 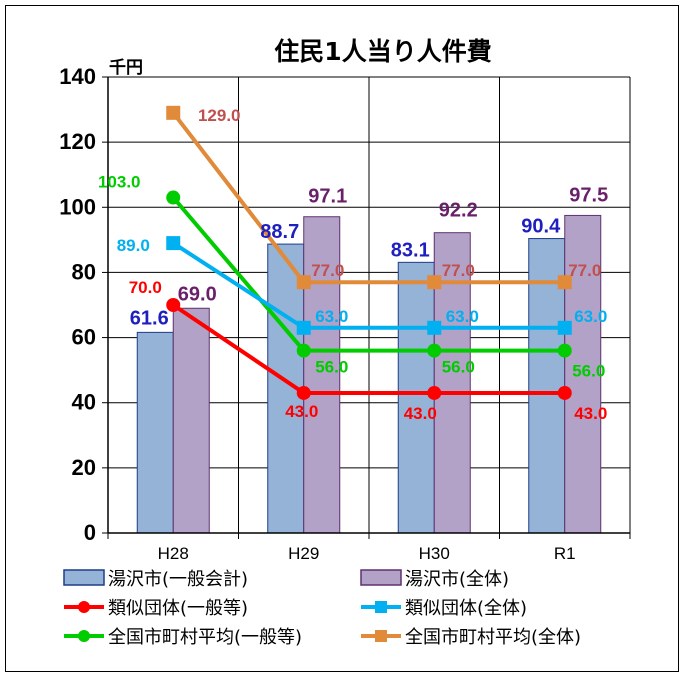 I want to click on legend-label: 全国市町村平均(全体), so click(x=493, y=637).